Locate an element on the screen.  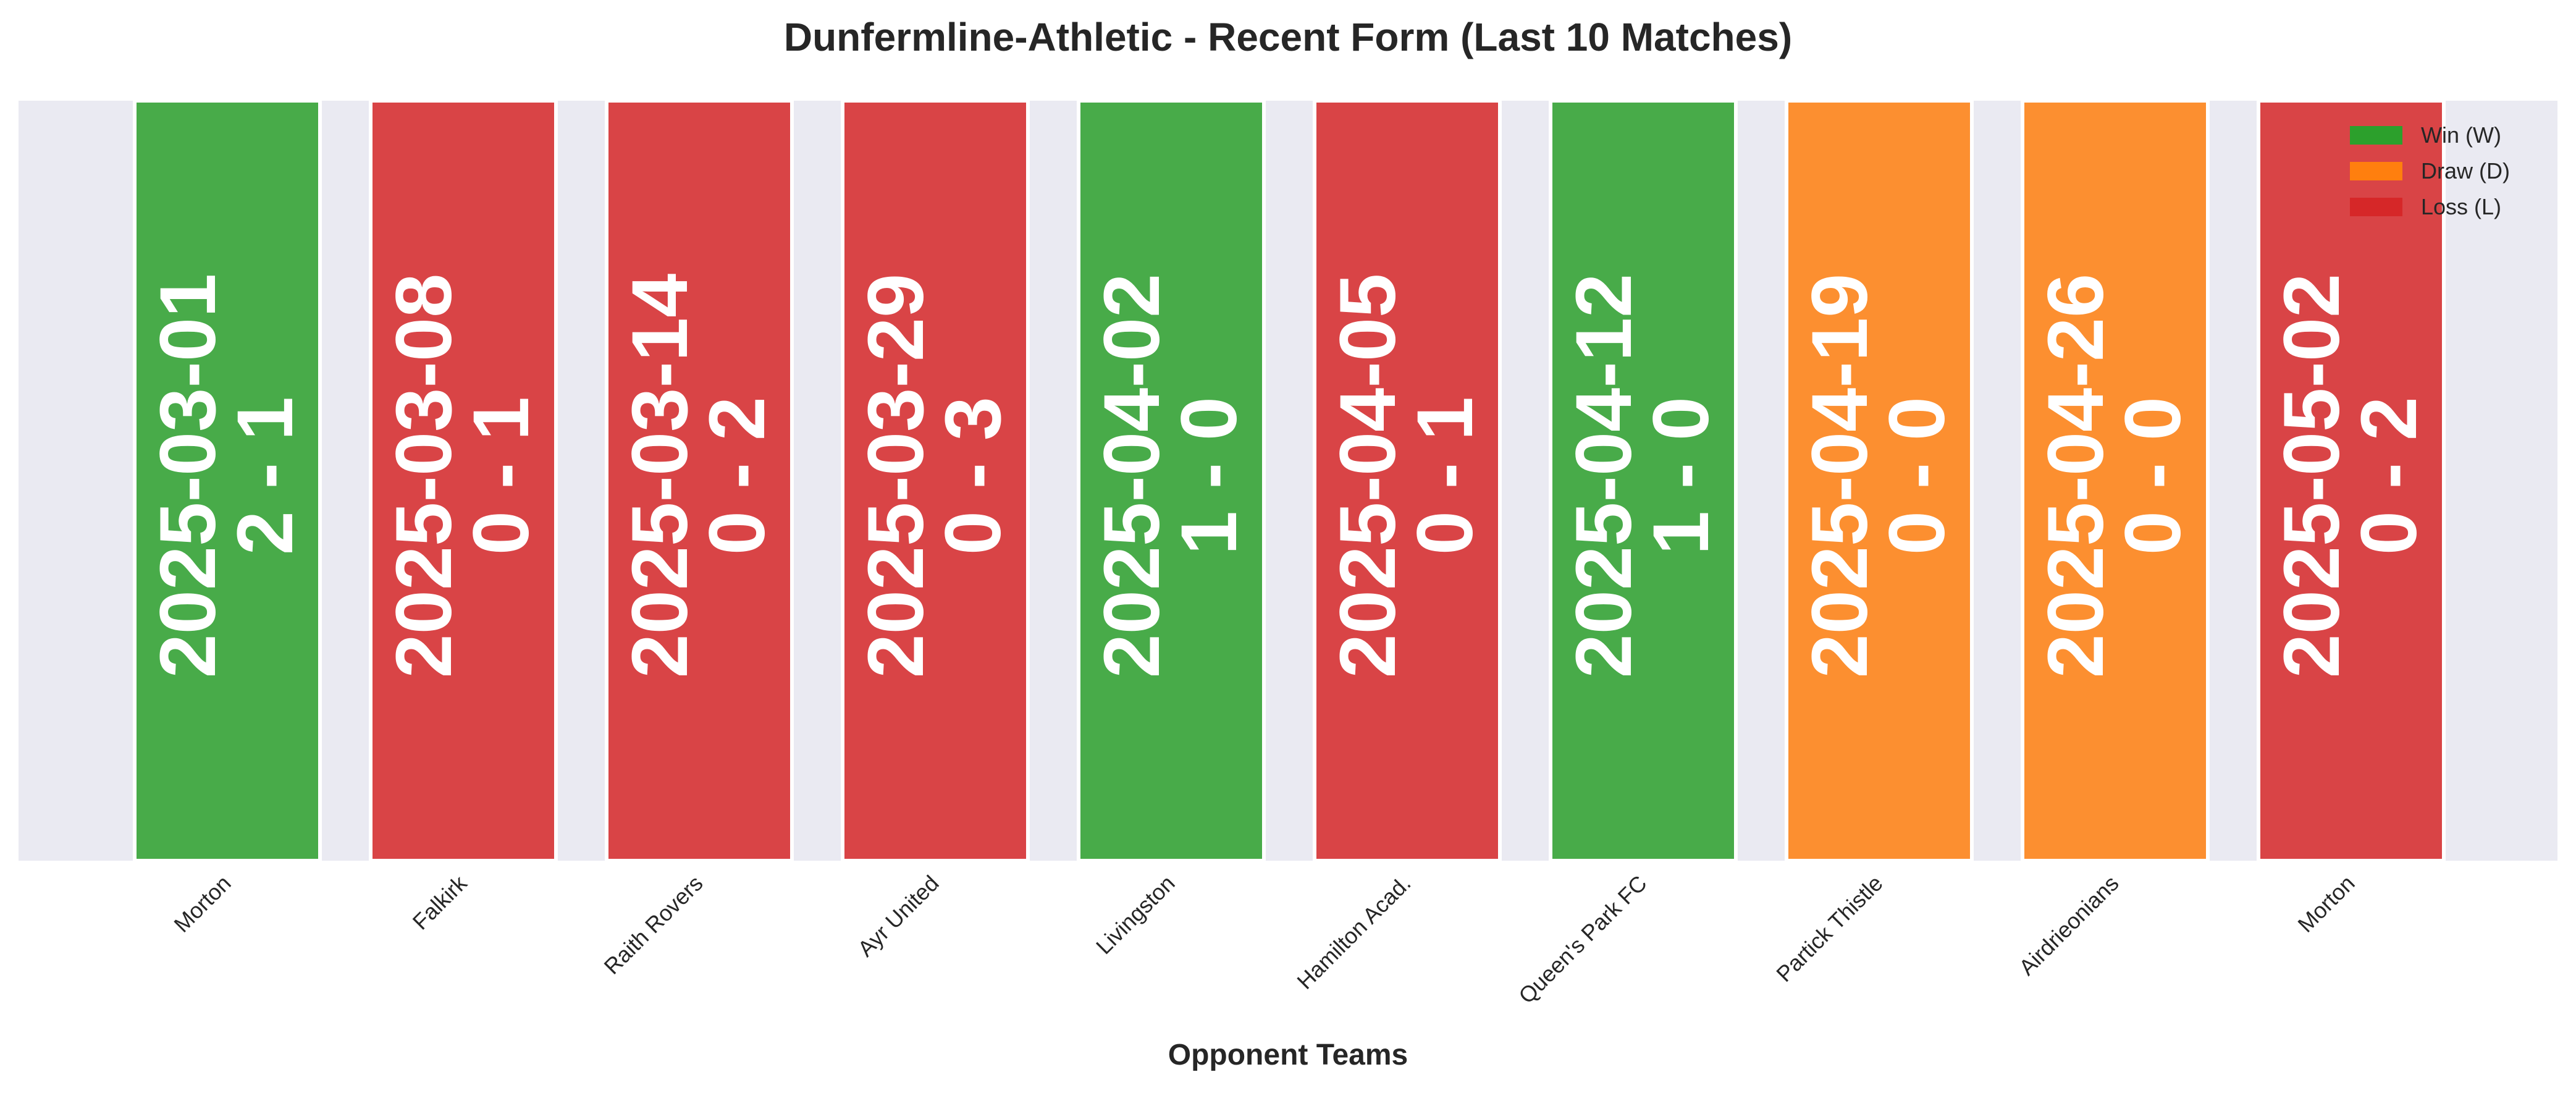
match-date-3: 2025-03-14 is located at coordinates (660, 476).